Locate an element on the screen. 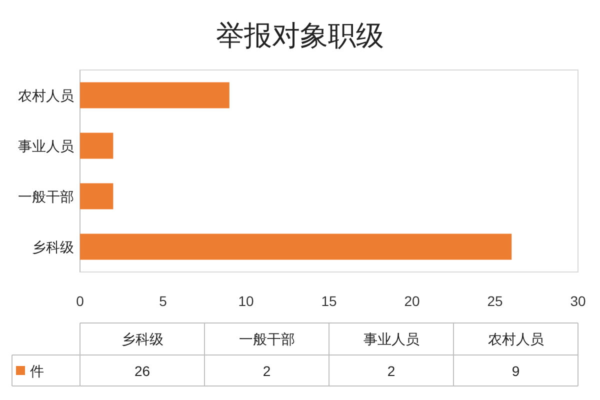 The height and width of the screenshot is (400, 600). category-label: 农村人员 is located at coordinates (516, 339).